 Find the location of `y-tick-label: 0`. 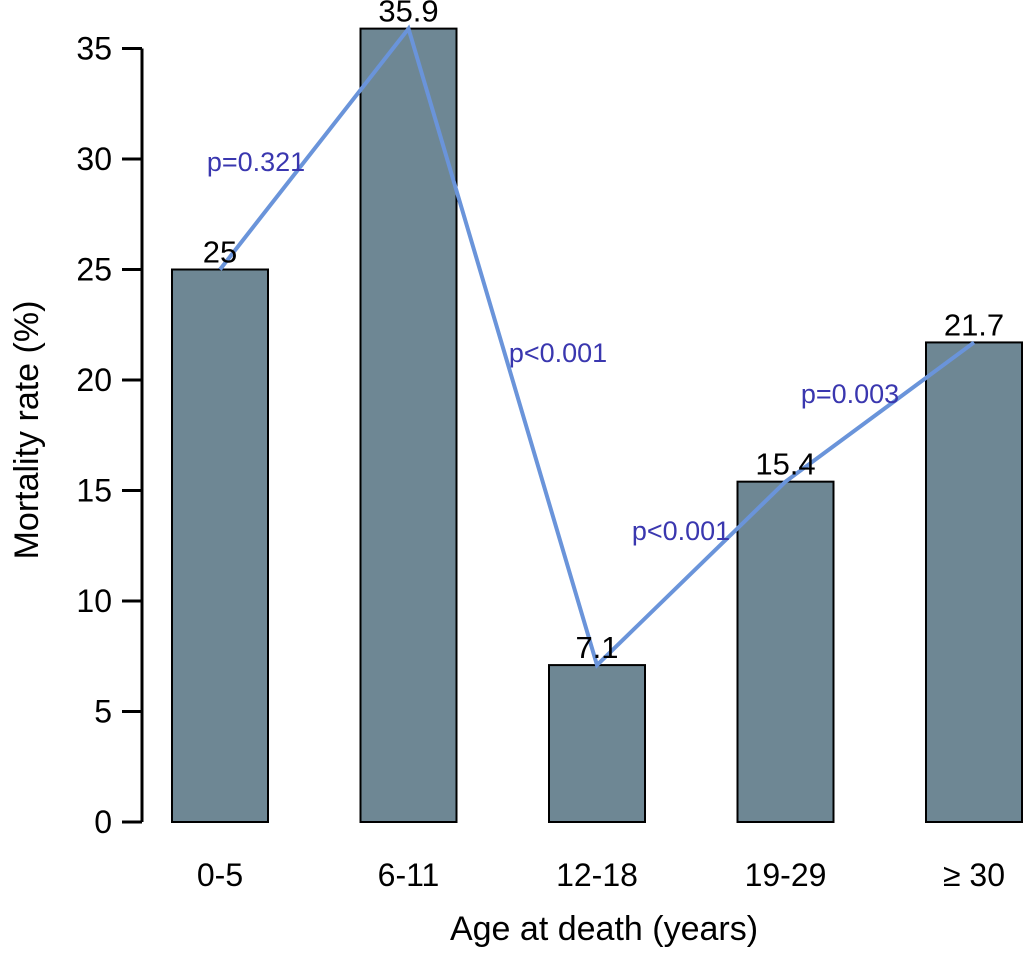

y-tick-label: 0 is located at coordinates (103, 822).